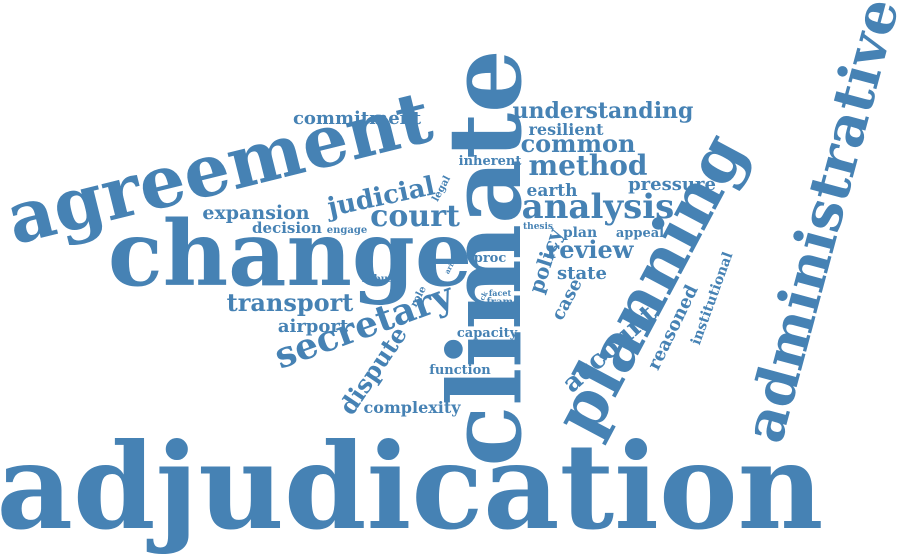  What do you see at coordinates (578, 143) in the screenshot?
I see `word-common: common` at bounding box center [578, 143].